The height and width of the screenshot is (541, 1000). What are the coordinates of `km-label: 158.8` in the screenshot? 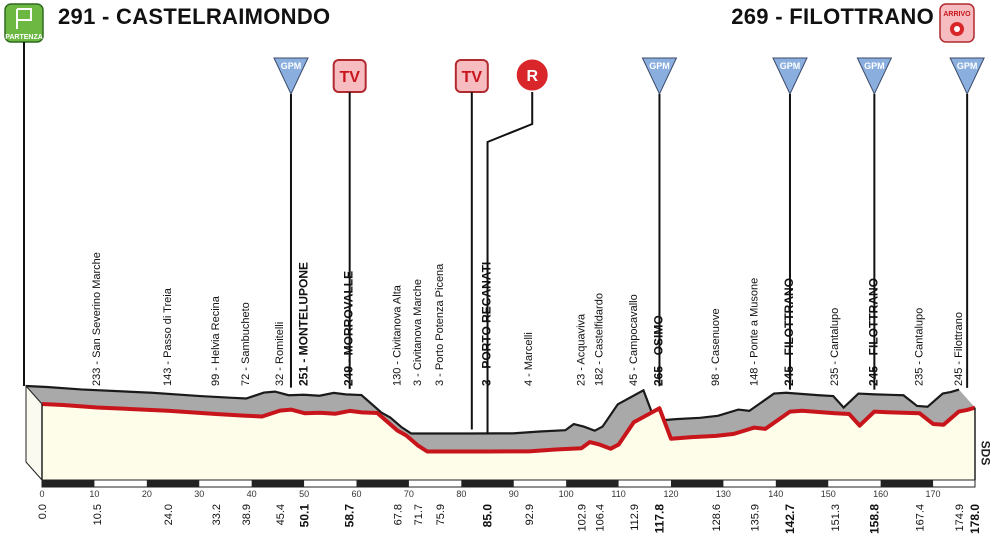 It's located at (874, 519).